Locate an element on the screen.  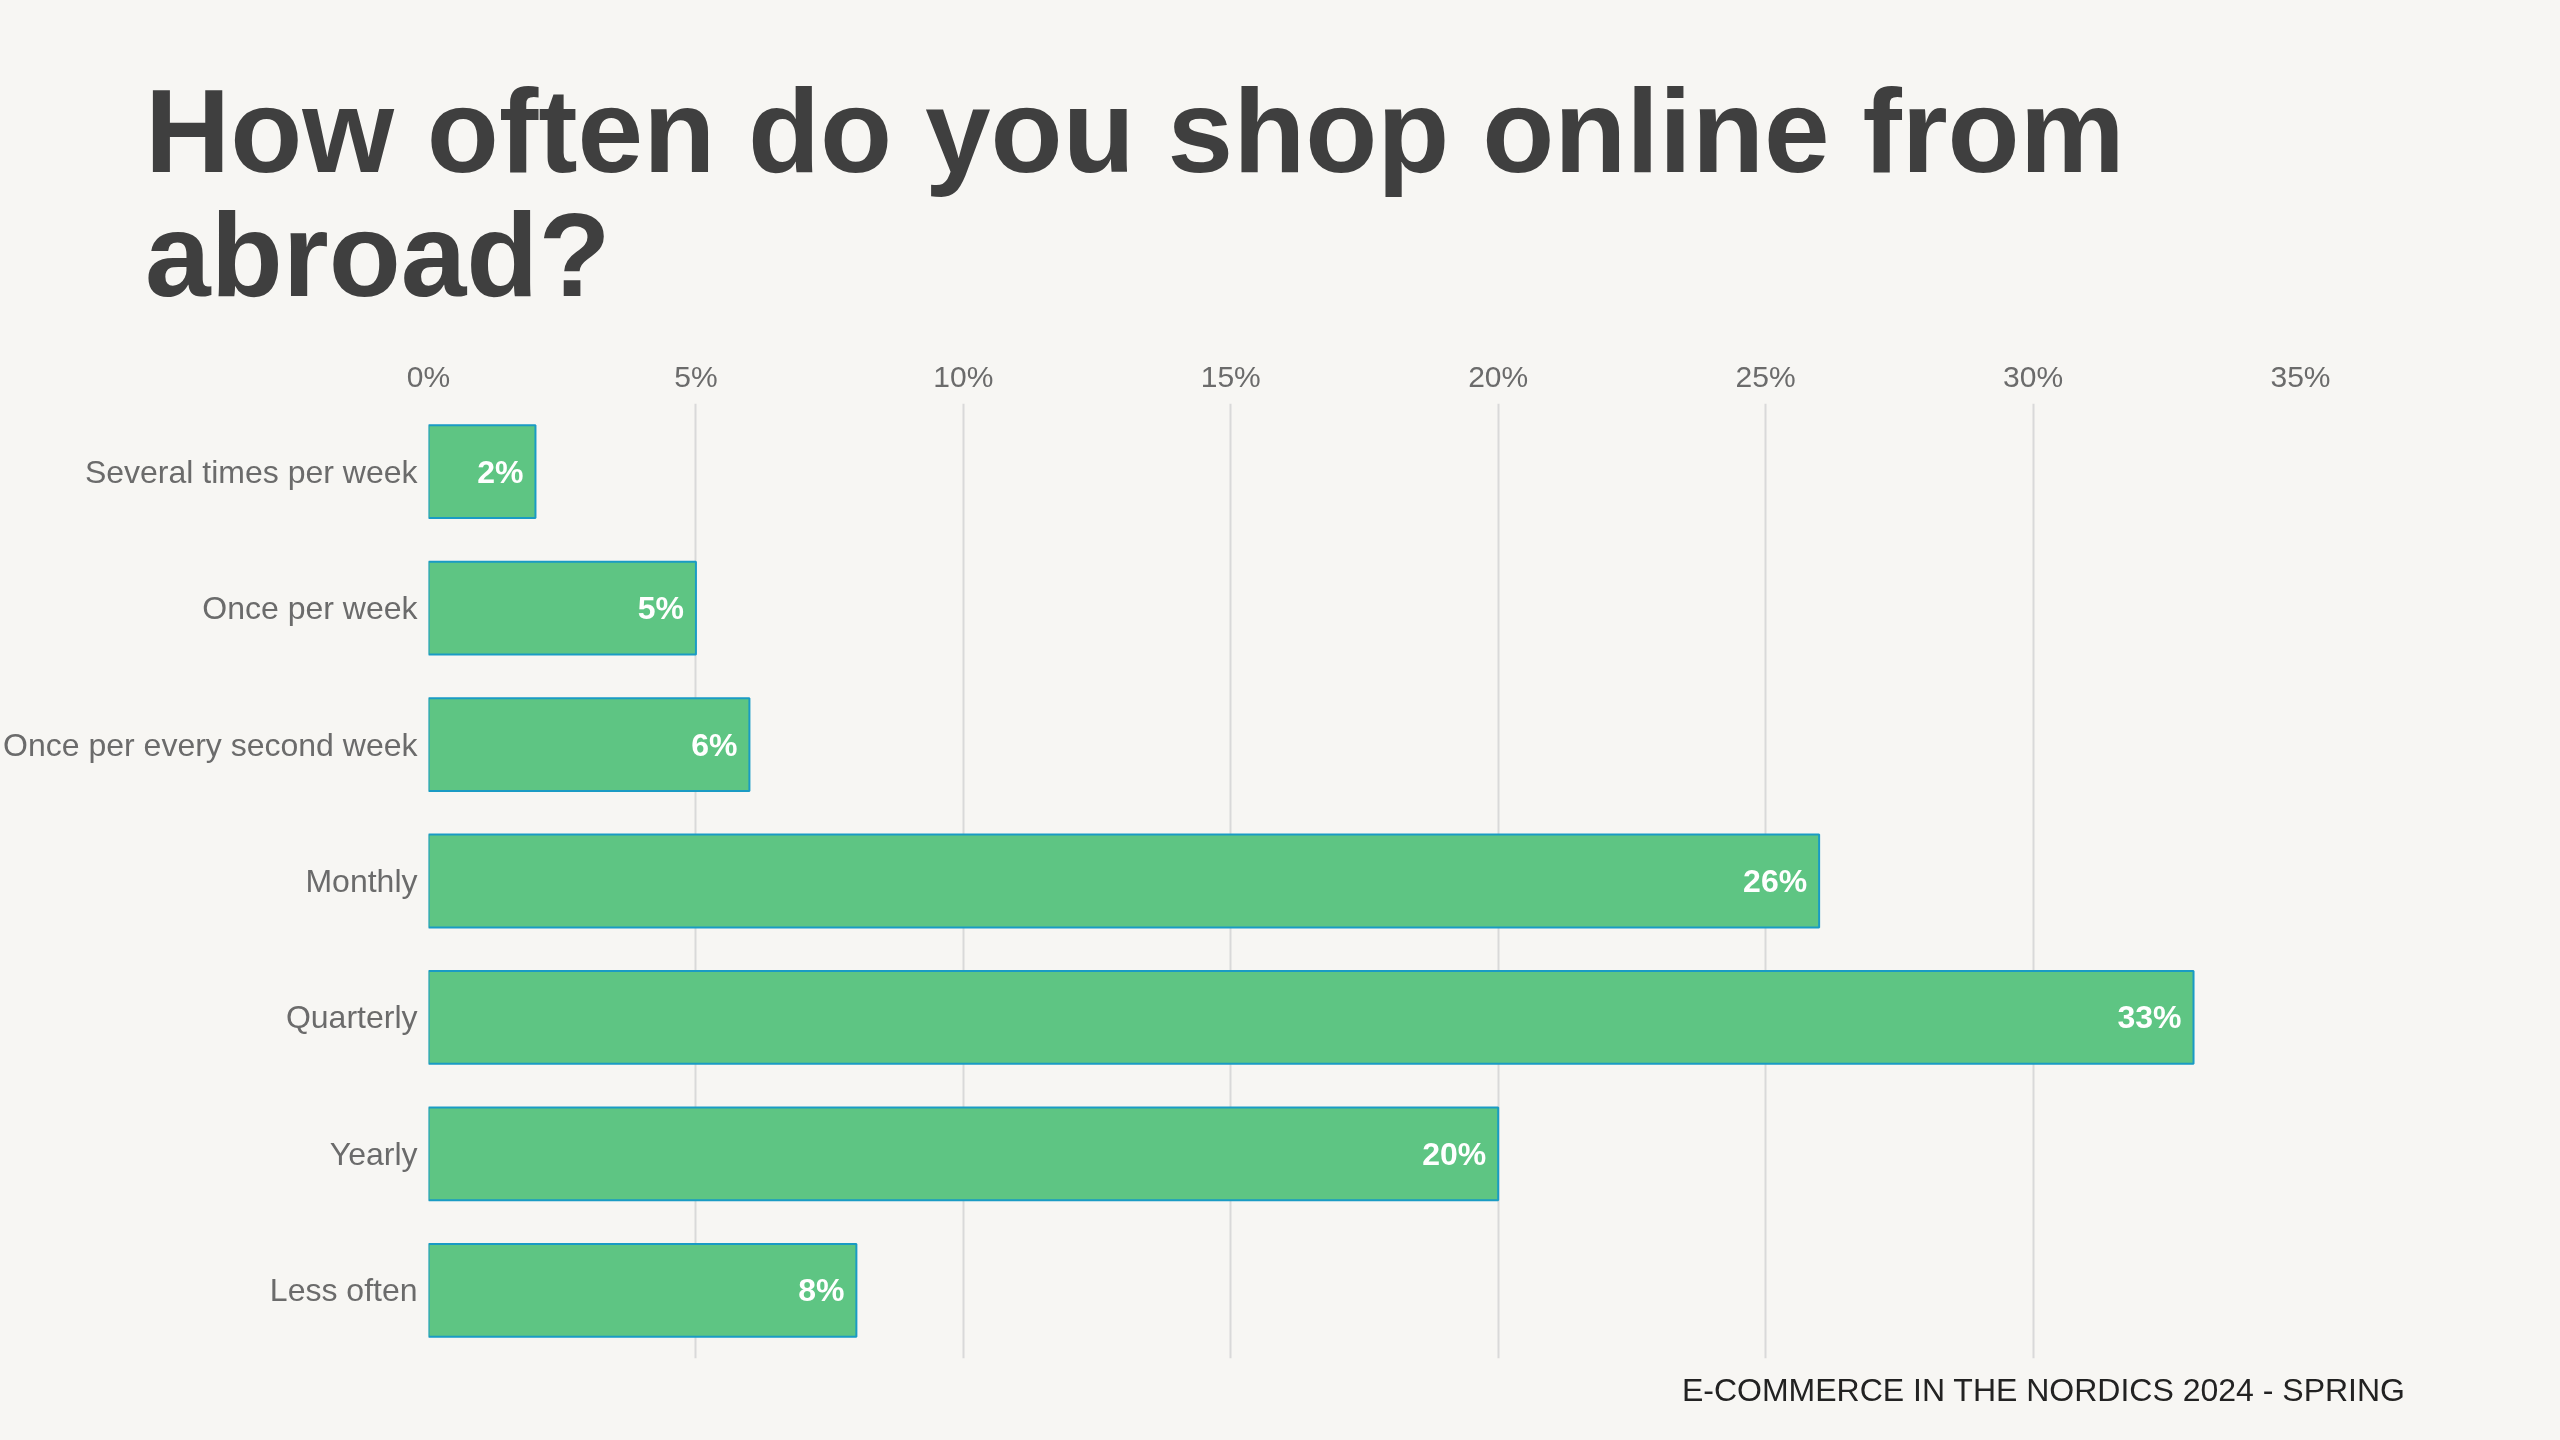
y-tick-label: Once per every second week is located at coordinates (211, 744).